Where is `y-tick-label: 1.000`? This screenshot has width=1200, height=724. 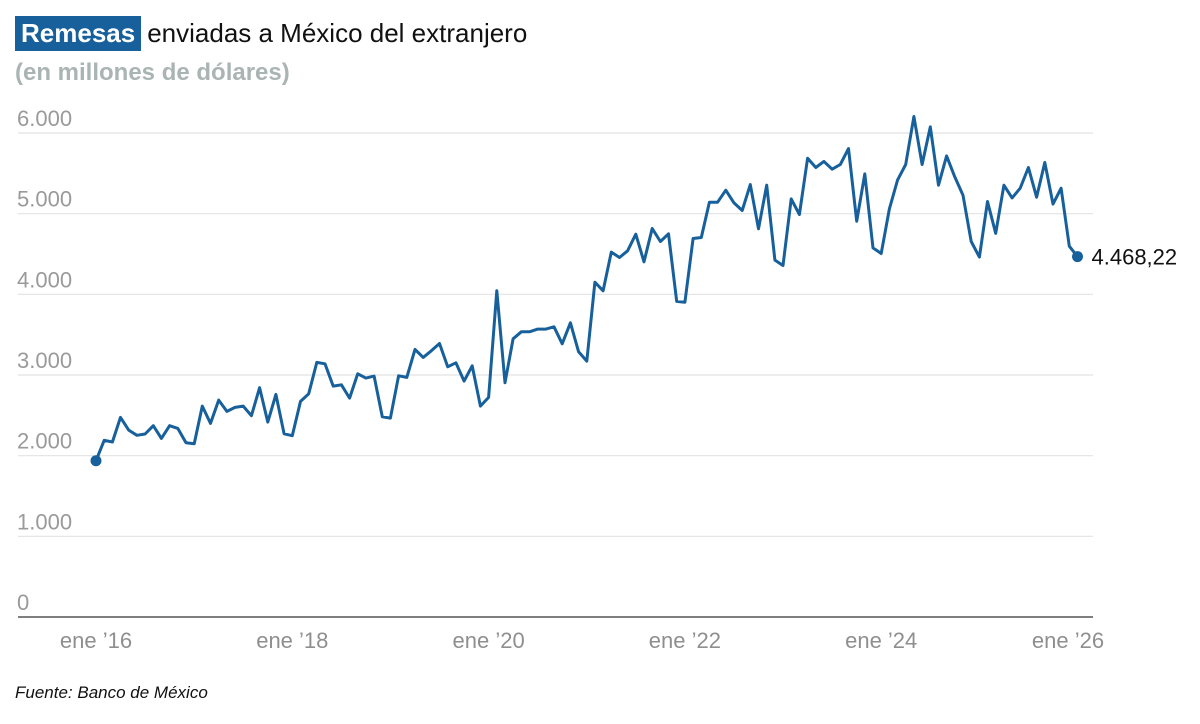
y-tick-label: 1.000 is located at coordinates (44, 521).